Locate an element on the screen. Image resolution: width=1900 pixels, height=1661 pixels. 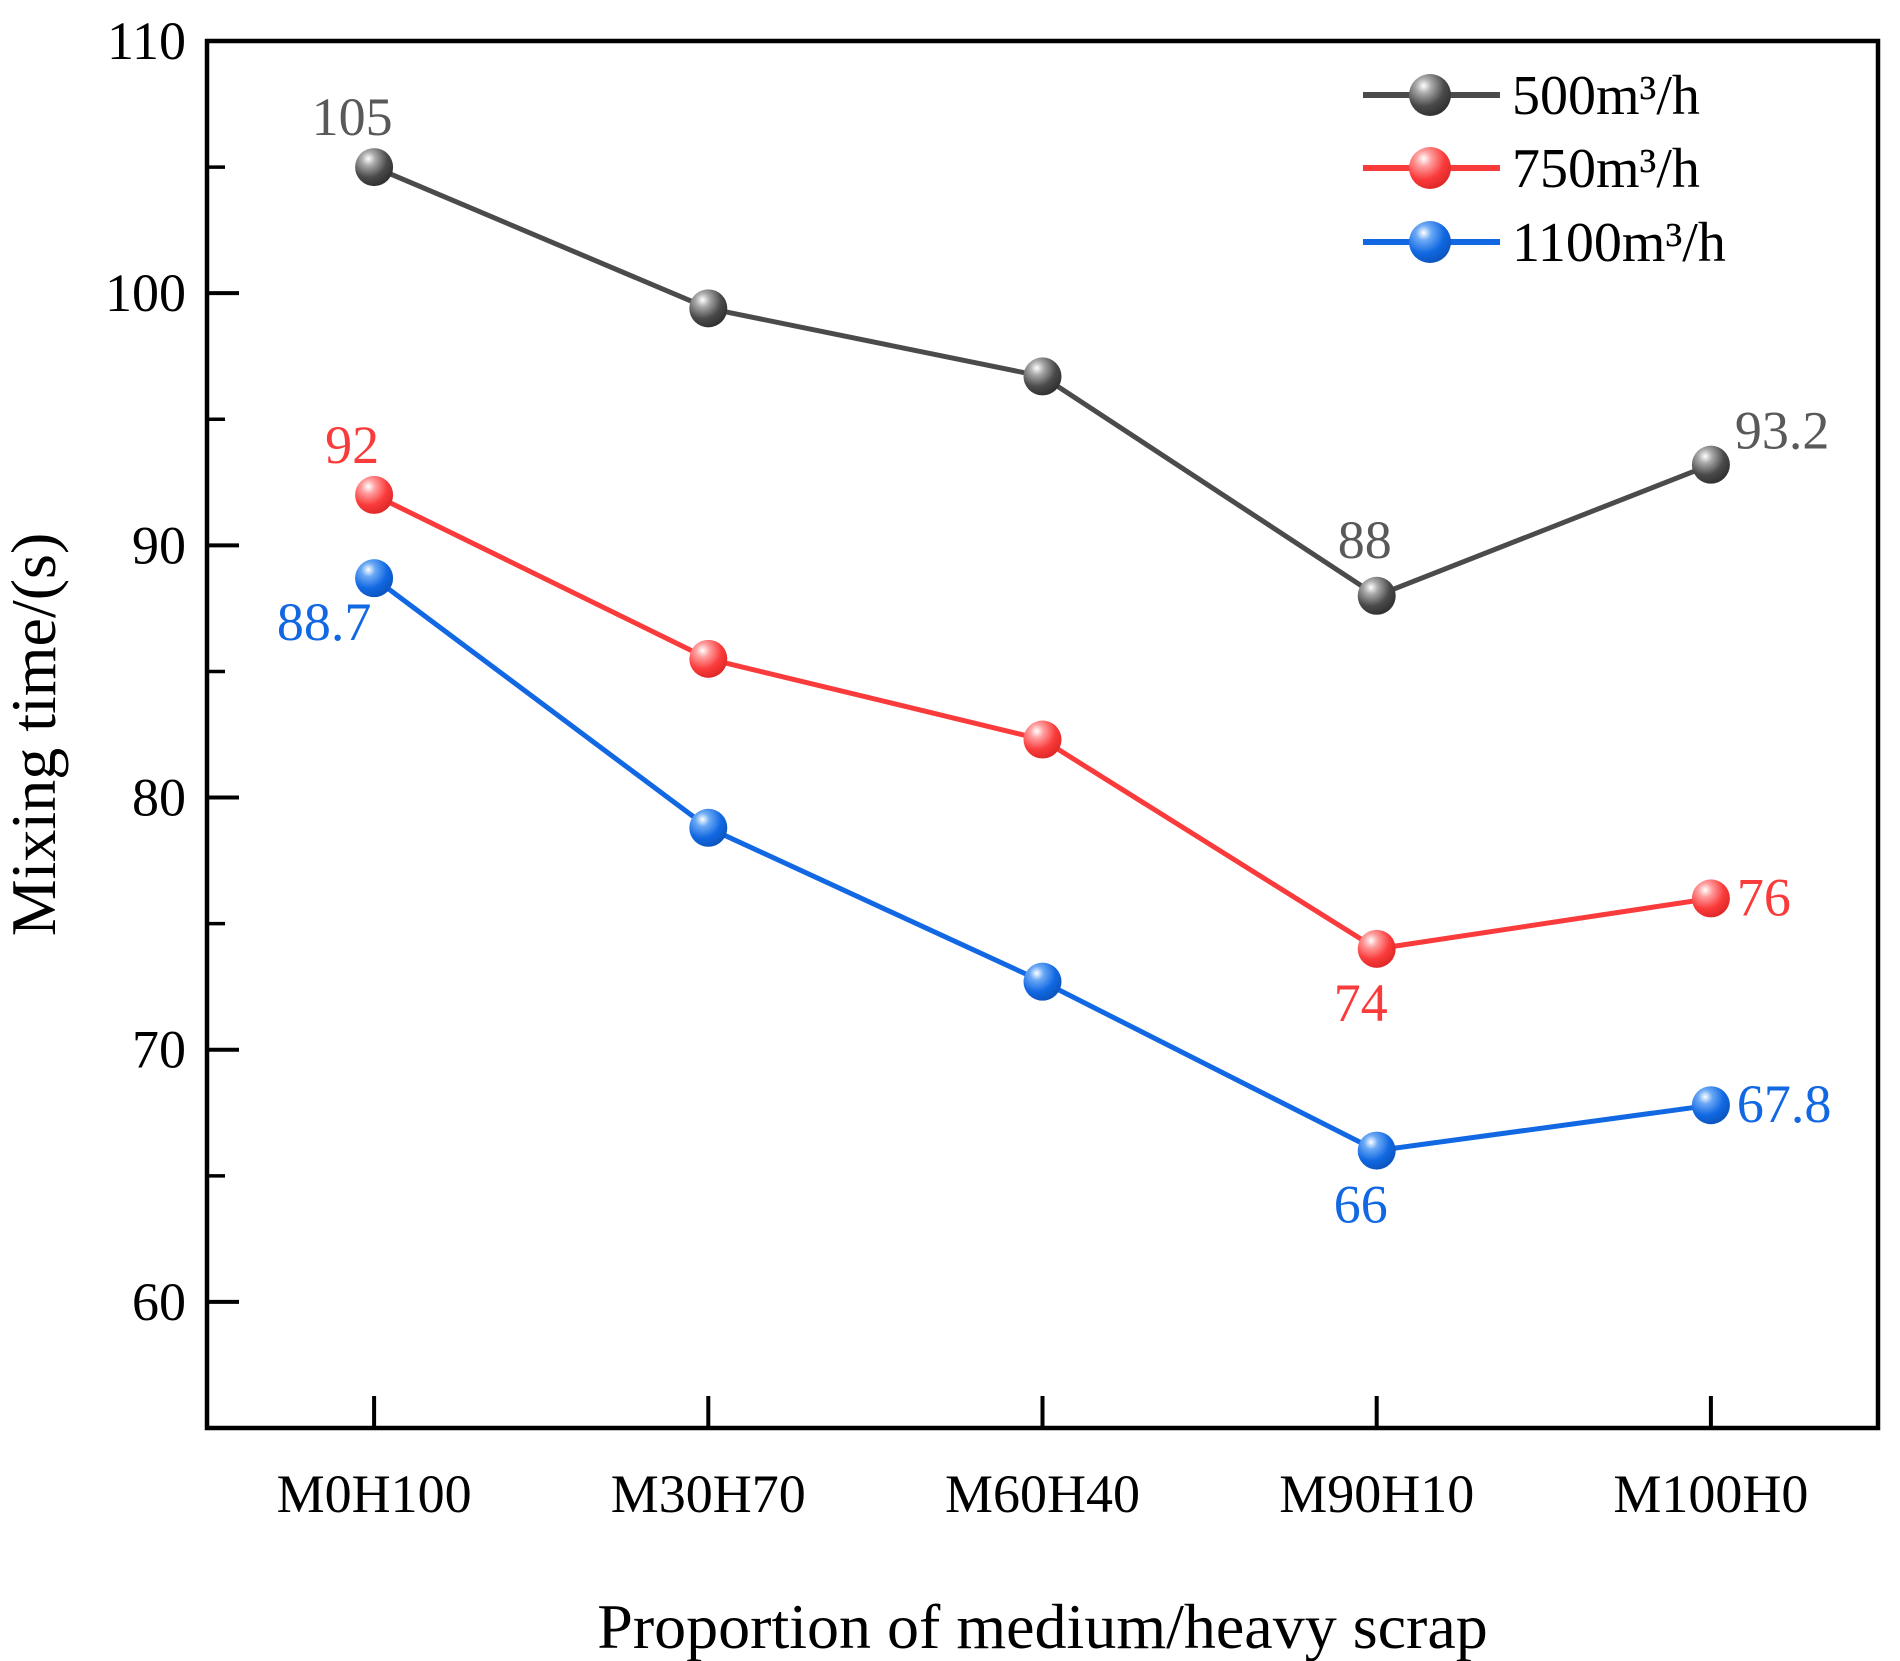
x-tick-label: M0H100 is located at coordinates (374, 1494).